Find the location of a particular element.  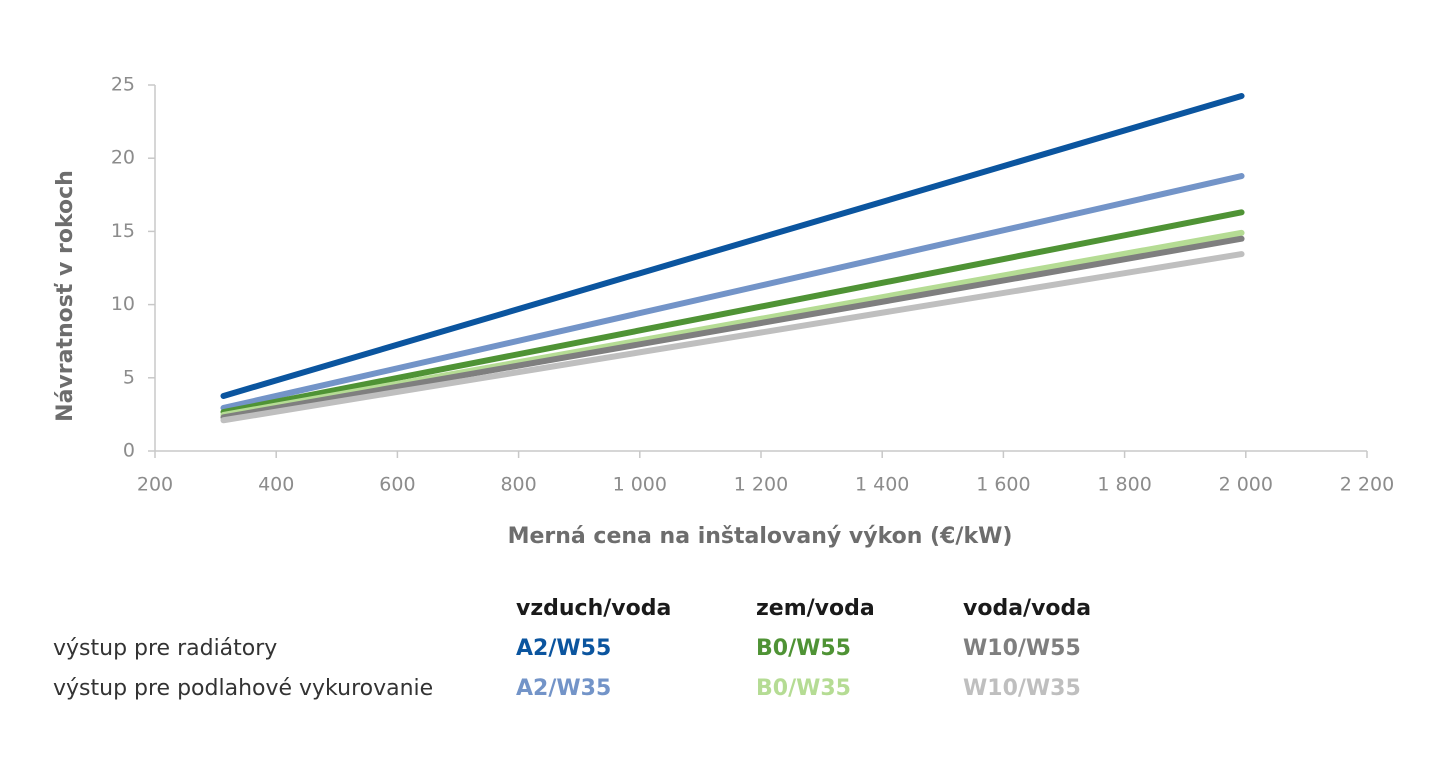

x-tick-label: 800 is located at coordinates (518, 485).